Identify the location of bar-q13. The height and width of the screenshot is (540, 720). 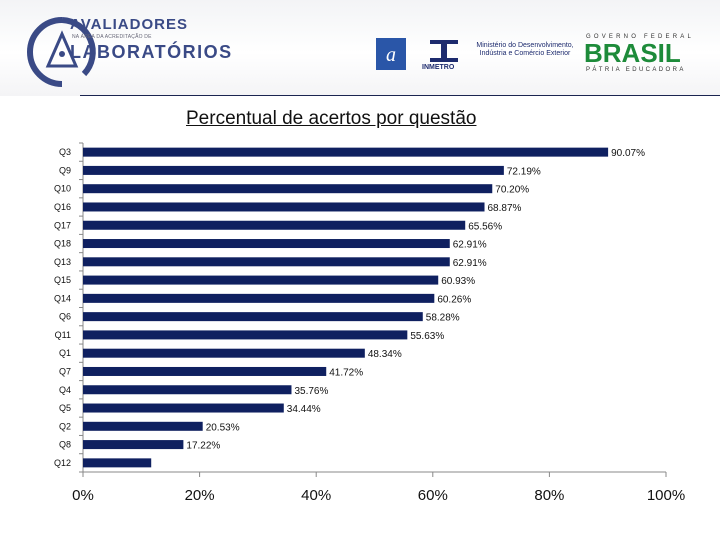
(266, 262).